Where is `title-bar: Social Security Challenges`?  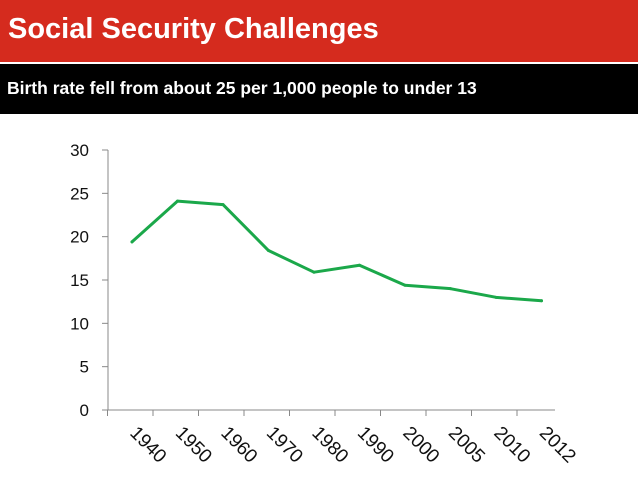
title-bar: Social Security Challenges is located at coordinates (319, 31).